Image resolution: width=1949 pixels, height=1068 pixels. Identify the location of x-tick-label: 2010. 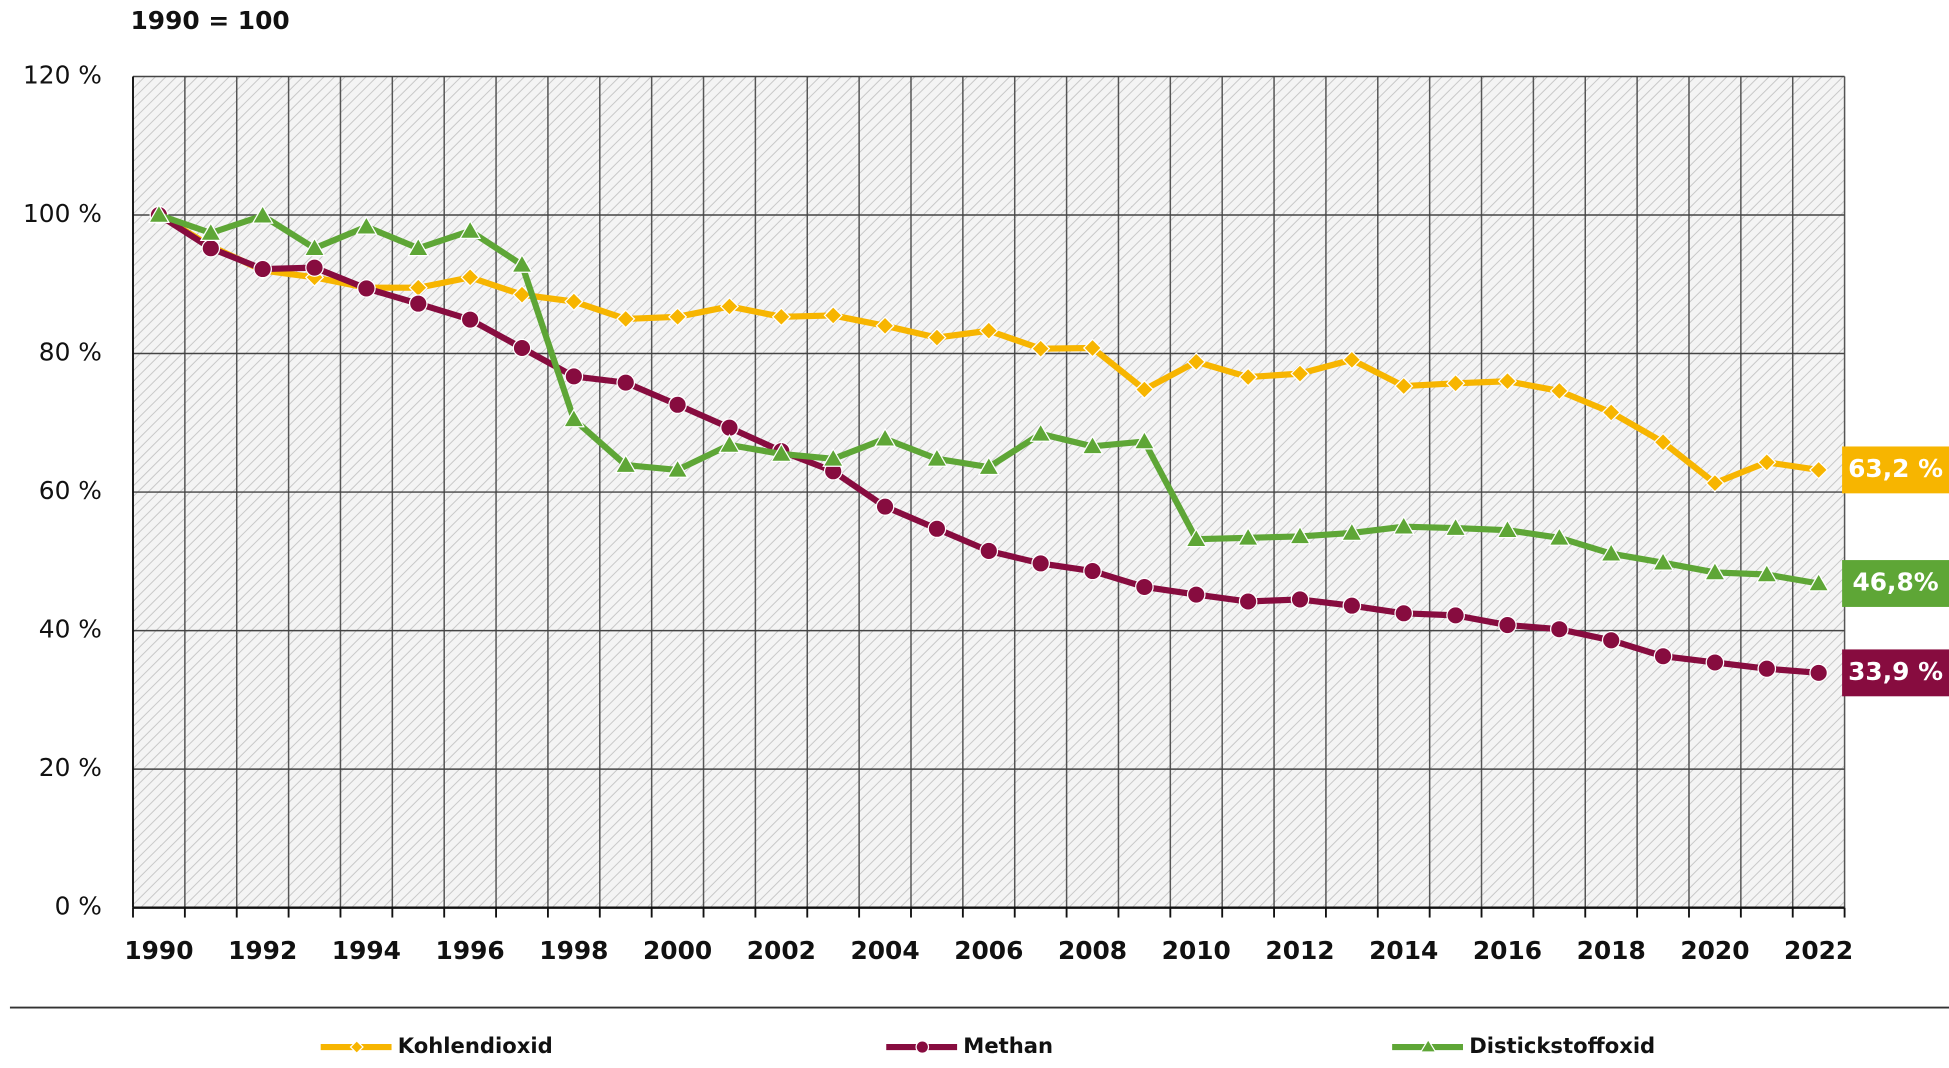
(1196, 950).